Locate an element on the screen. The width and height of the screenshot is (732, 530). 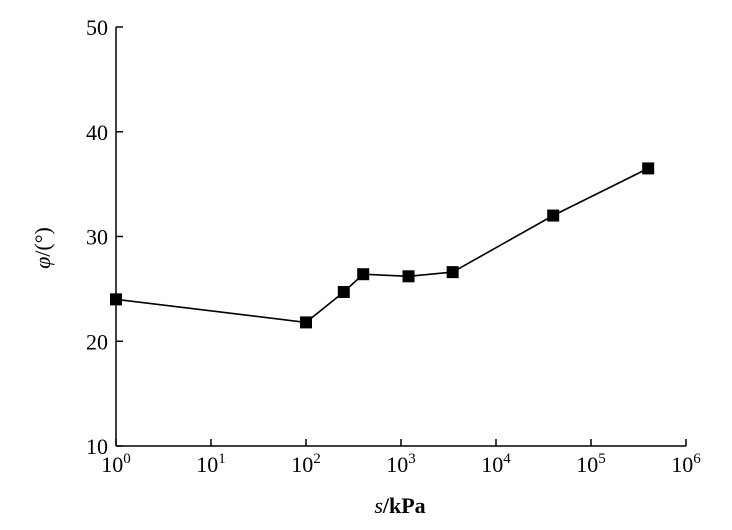
x-tick-label: 10³ is located at coordinates (401, 464).